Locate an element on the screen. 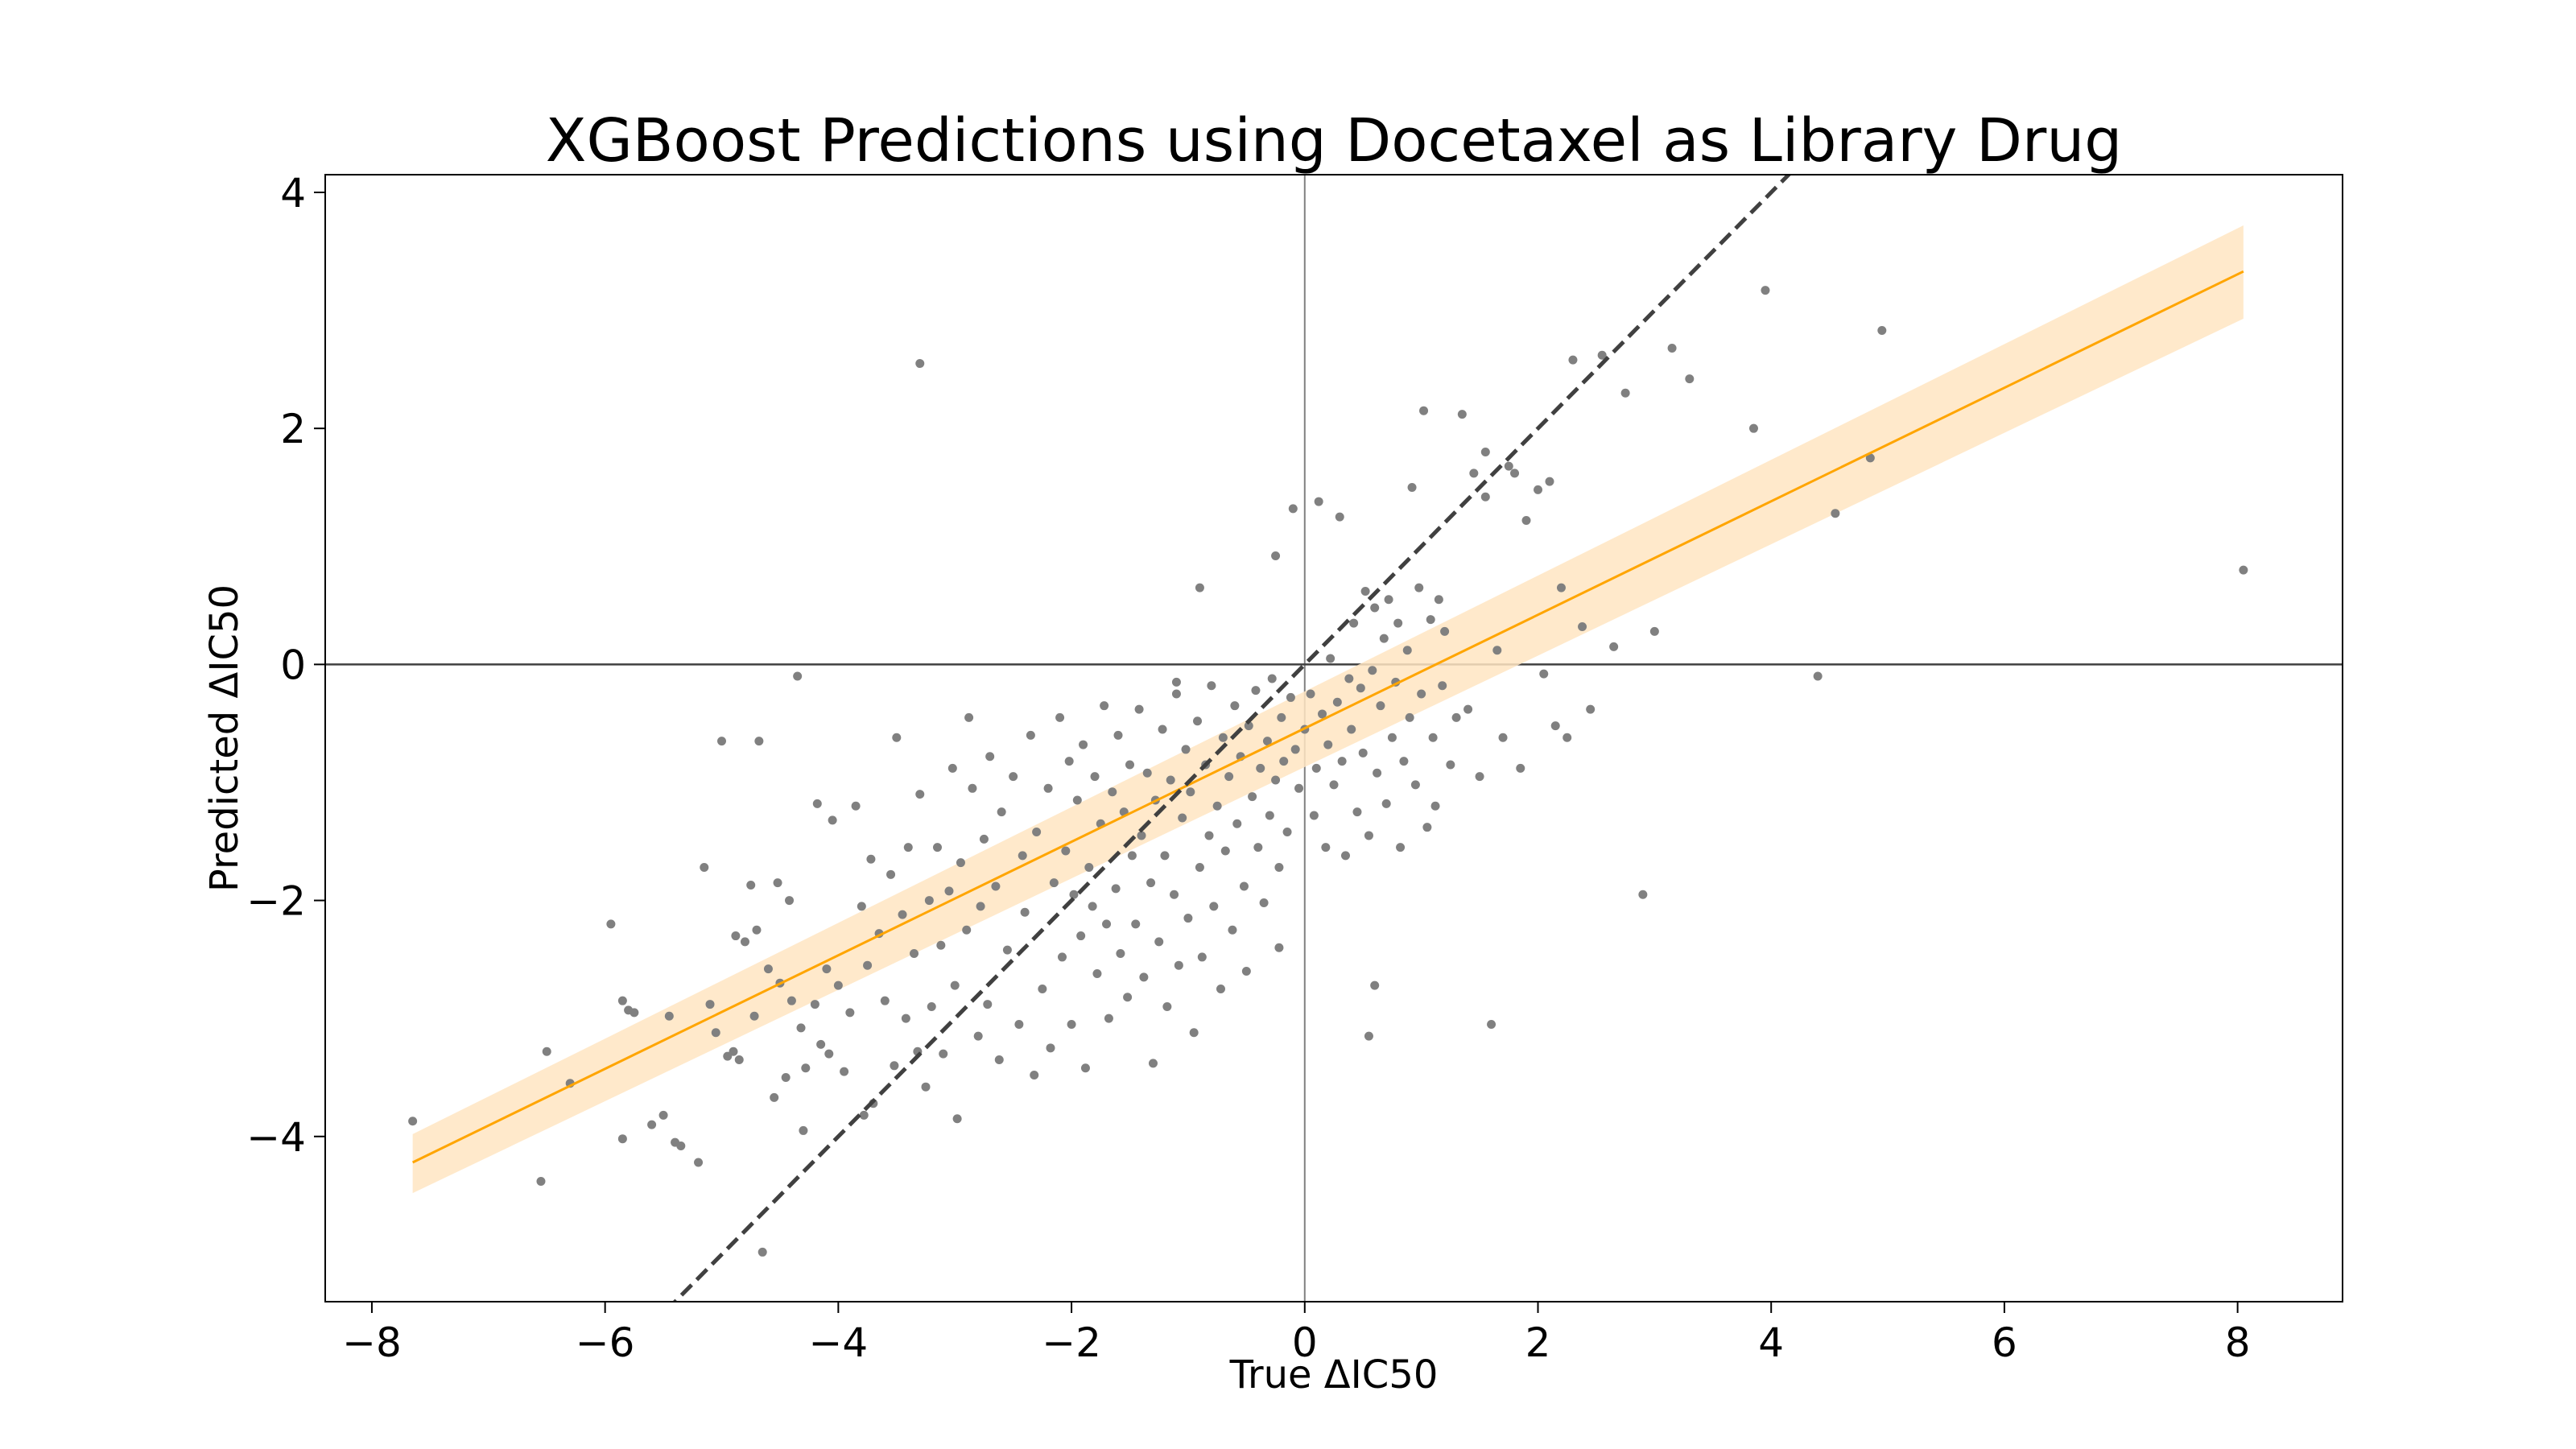  x-tick-label: −4 is located at coordinates (839, 1342).